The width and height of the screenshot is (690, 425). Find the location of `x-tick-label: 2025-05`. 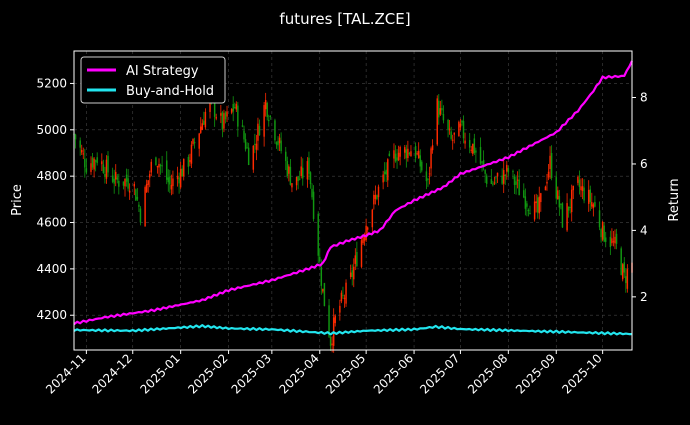

x-tick-label: 2025-05 is located at coordinates (345, 373).